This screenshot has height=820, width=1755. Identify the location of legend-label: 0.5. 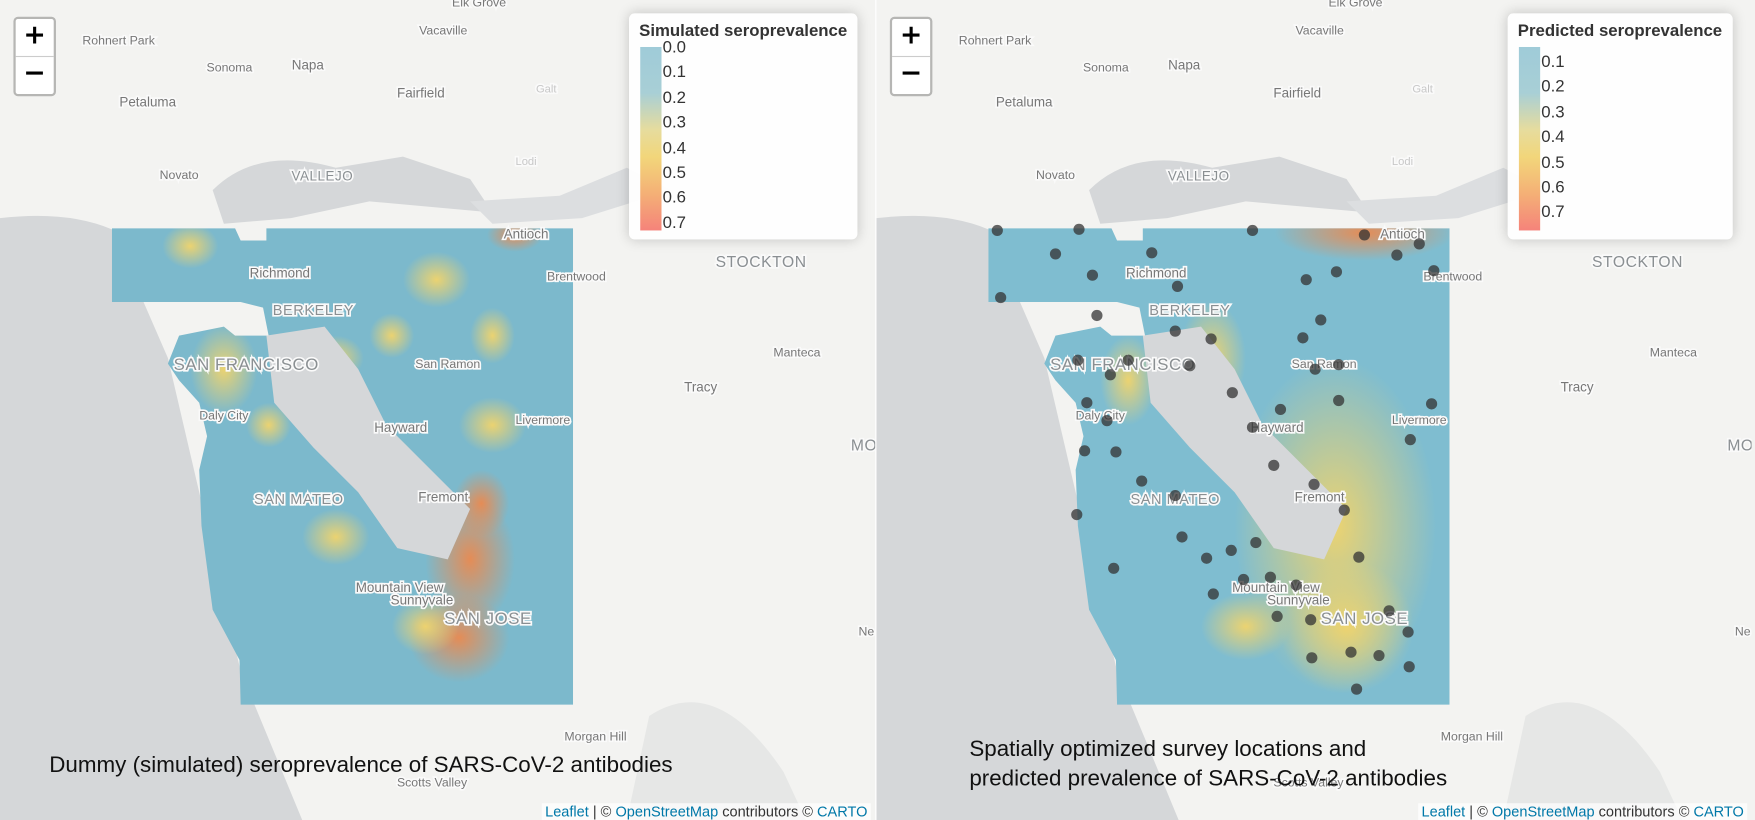
(674, 173).